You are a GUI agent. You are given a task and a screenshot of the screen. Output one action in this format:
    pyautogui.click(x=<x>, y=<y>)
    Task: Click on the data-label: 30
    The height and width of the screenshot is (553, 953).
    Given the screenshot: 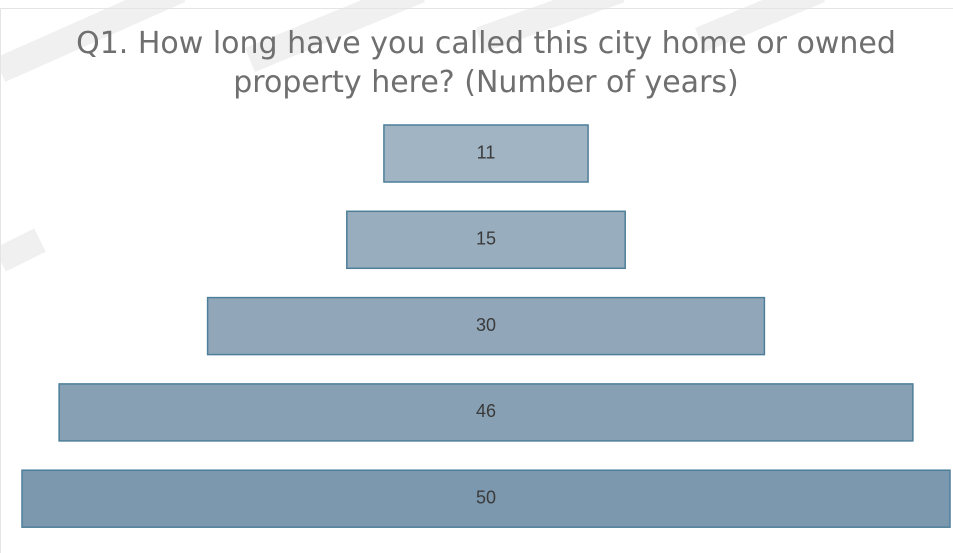 What is the action you would take?
    pyautogui.click(x=486, y=325)
    